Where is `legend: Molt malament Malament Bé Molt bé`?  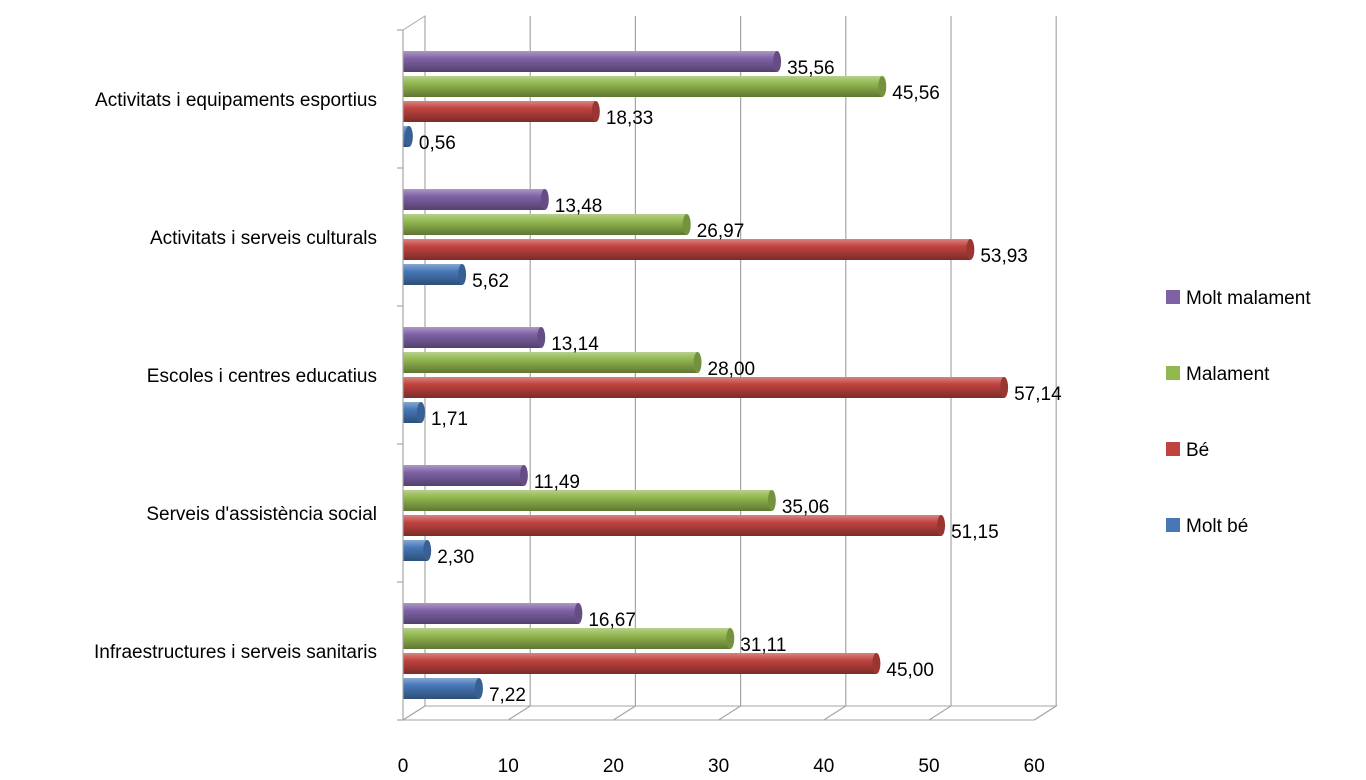 legend: Molt malament Malament Bé Molt bé is located at coordinates (1238, 412).